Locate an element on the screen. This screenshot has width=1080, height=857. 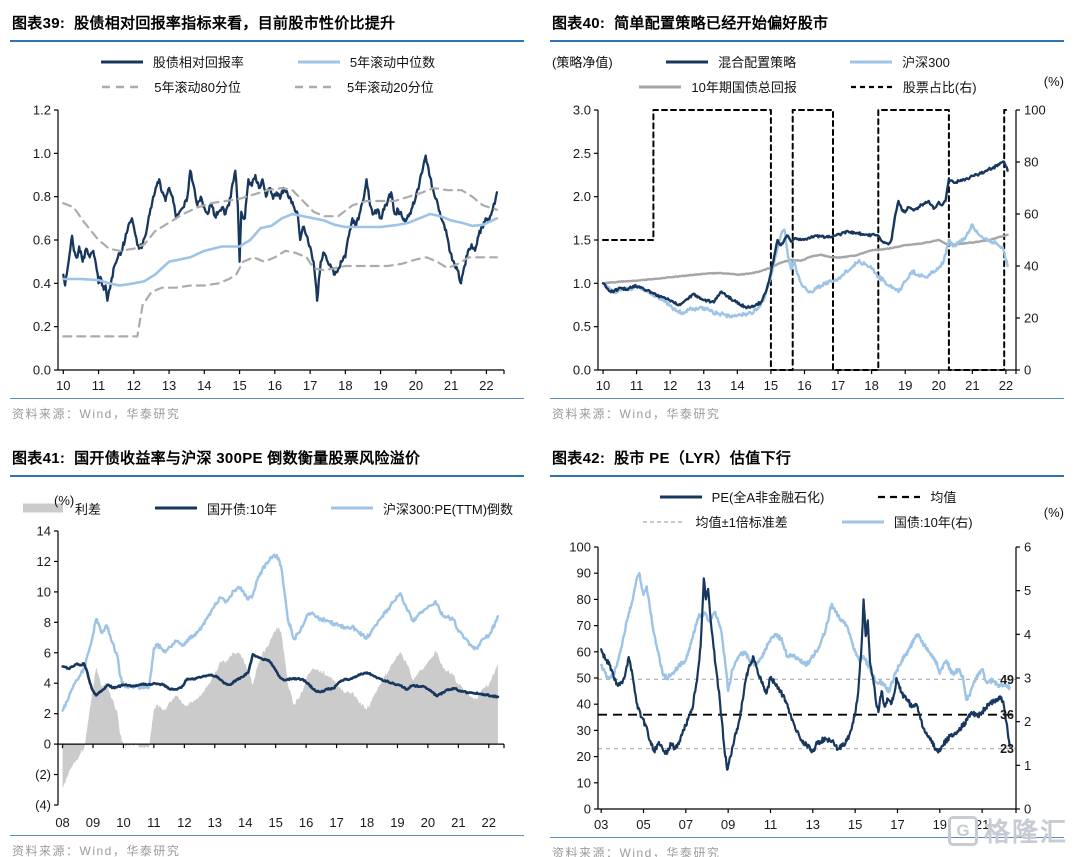
gelonghui-watermark: G 格隆汇 is located at coordinates (1007, 830).